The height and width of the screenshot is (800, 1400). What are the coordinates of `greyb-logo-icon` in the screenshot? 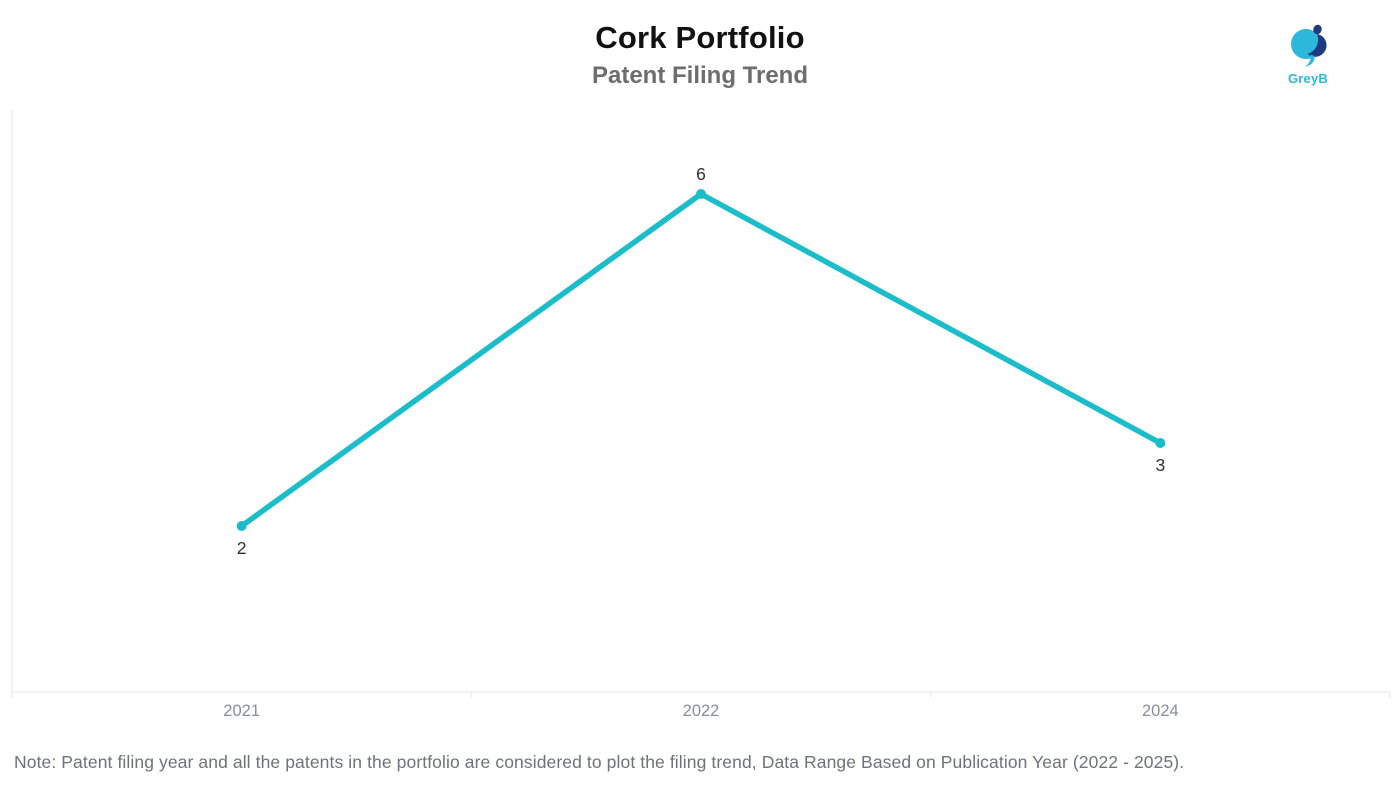 It's located at (1308, 48).